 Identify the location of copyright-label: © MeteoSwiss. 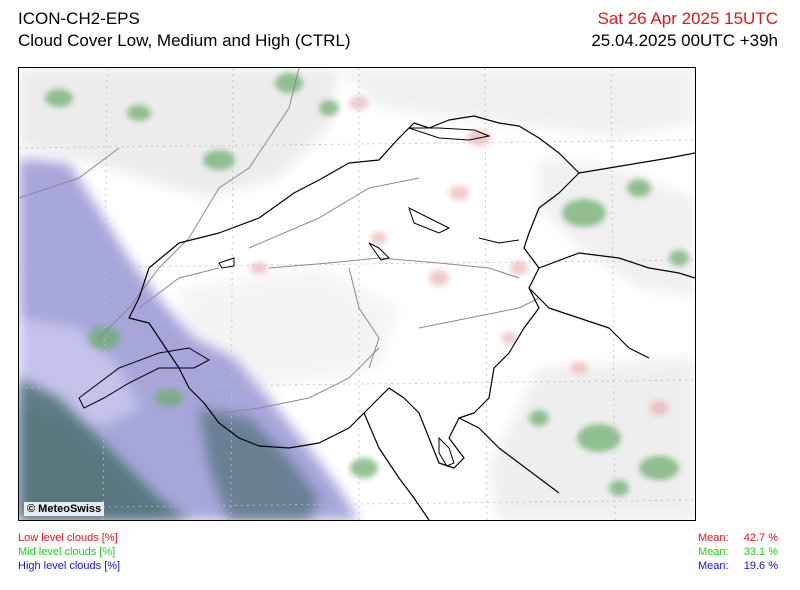
(64, 509).